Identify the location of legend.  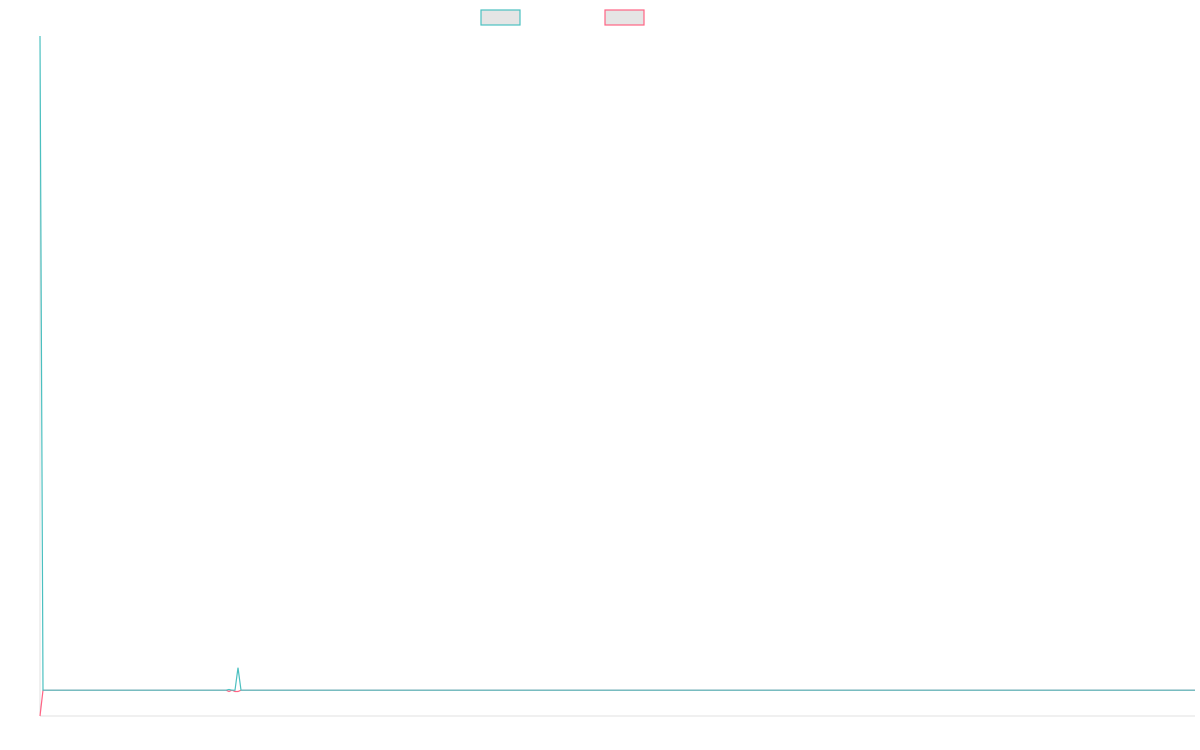
(562, 17).